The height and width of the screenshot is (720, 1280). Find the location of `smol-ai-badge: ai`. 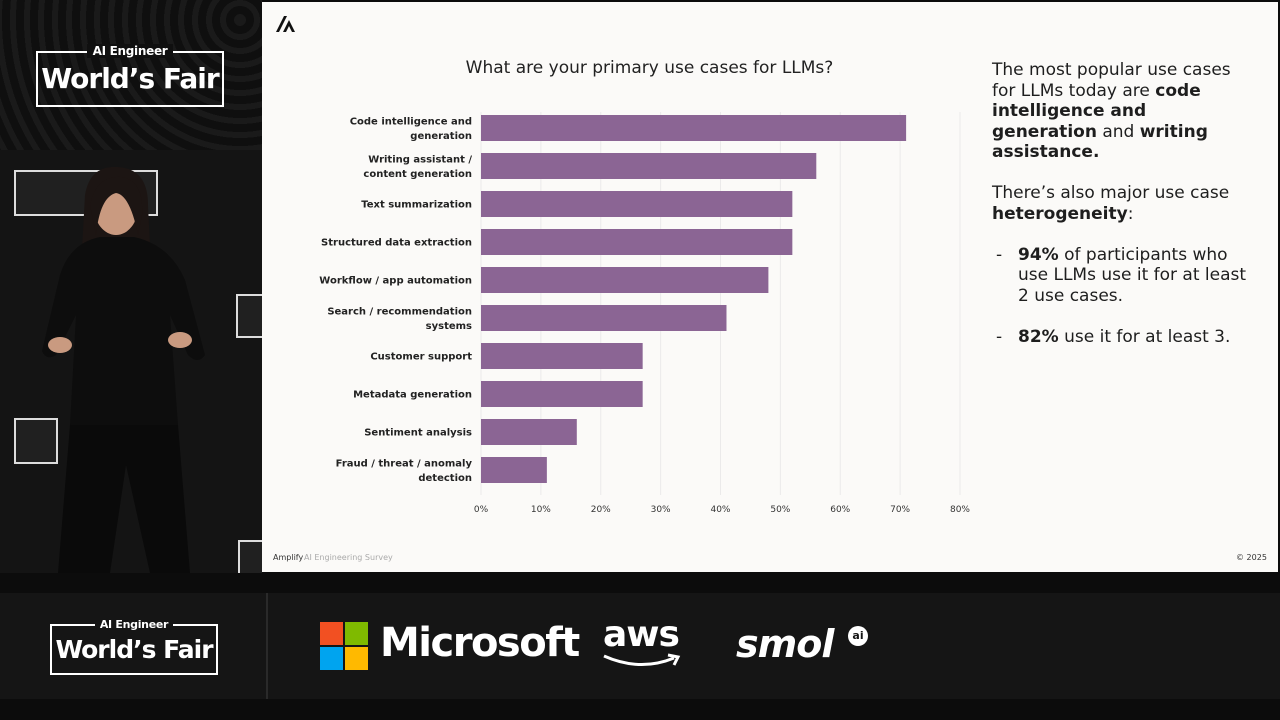

smol-ai-badge: ai is located at coordinates (858, 636).